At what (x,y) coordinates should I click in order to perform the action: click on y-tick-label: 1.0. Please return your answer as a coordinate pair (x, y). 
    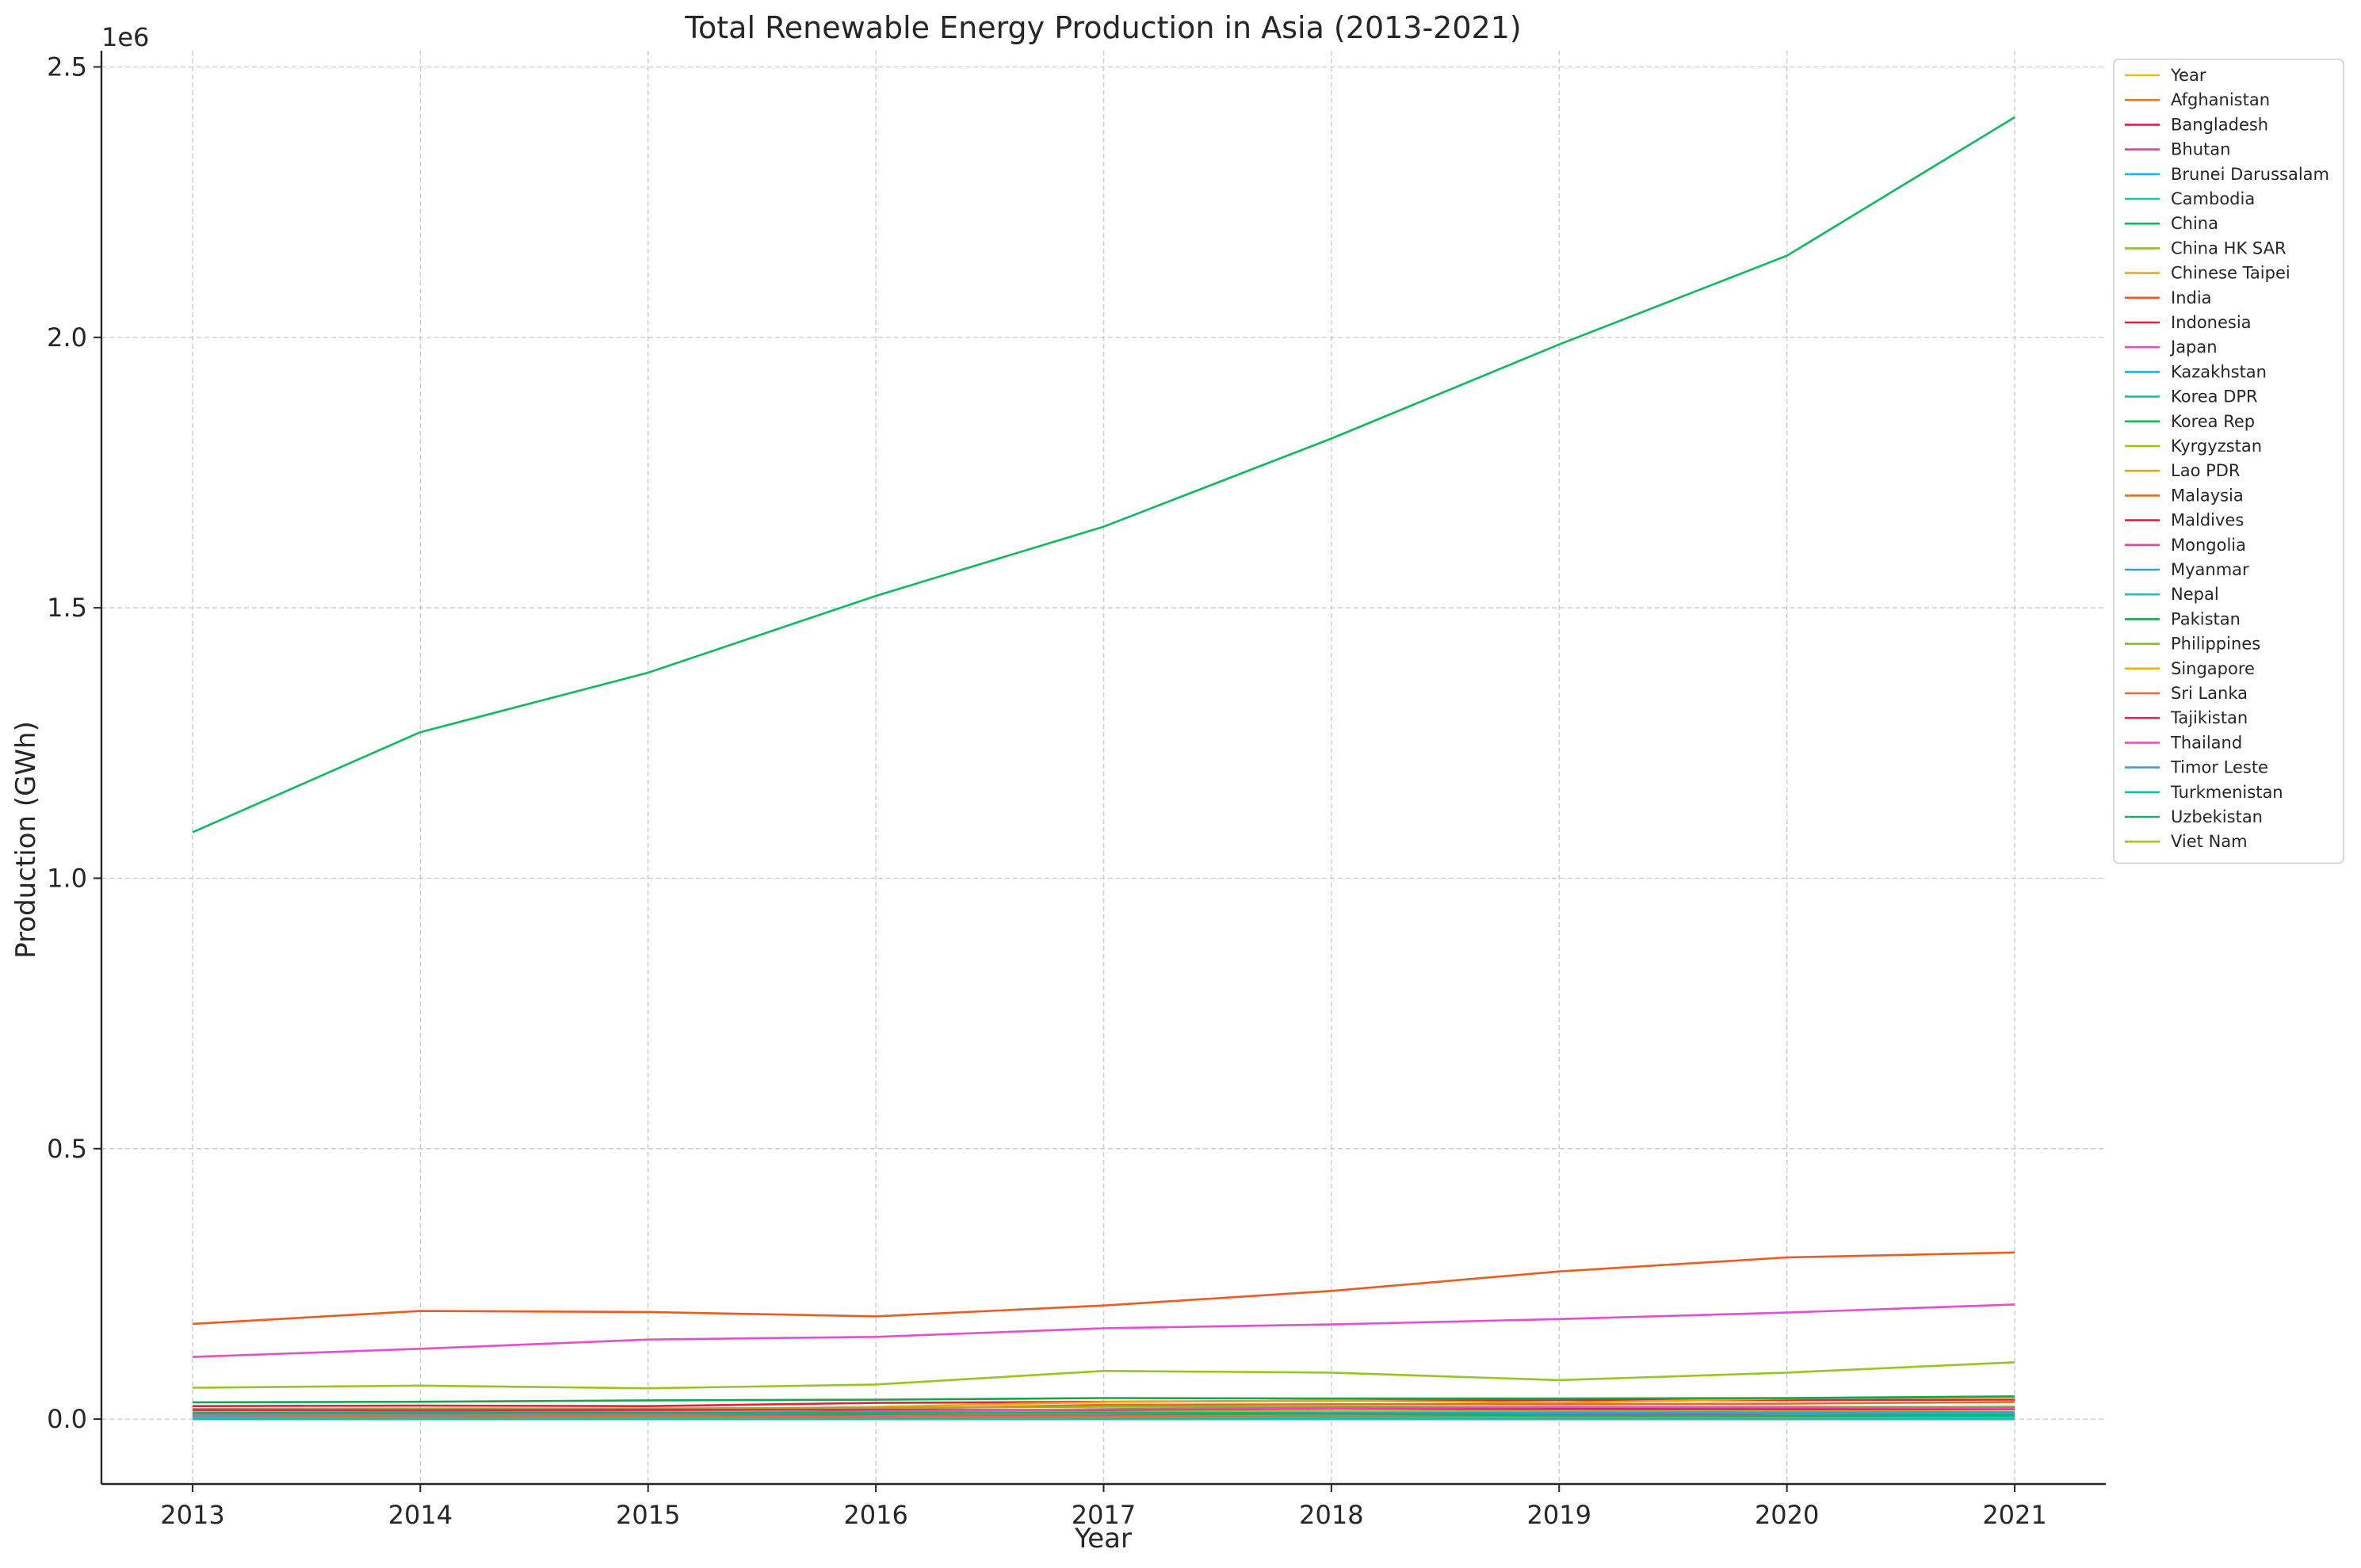
    Looking at the image, I should click on (67, 878).